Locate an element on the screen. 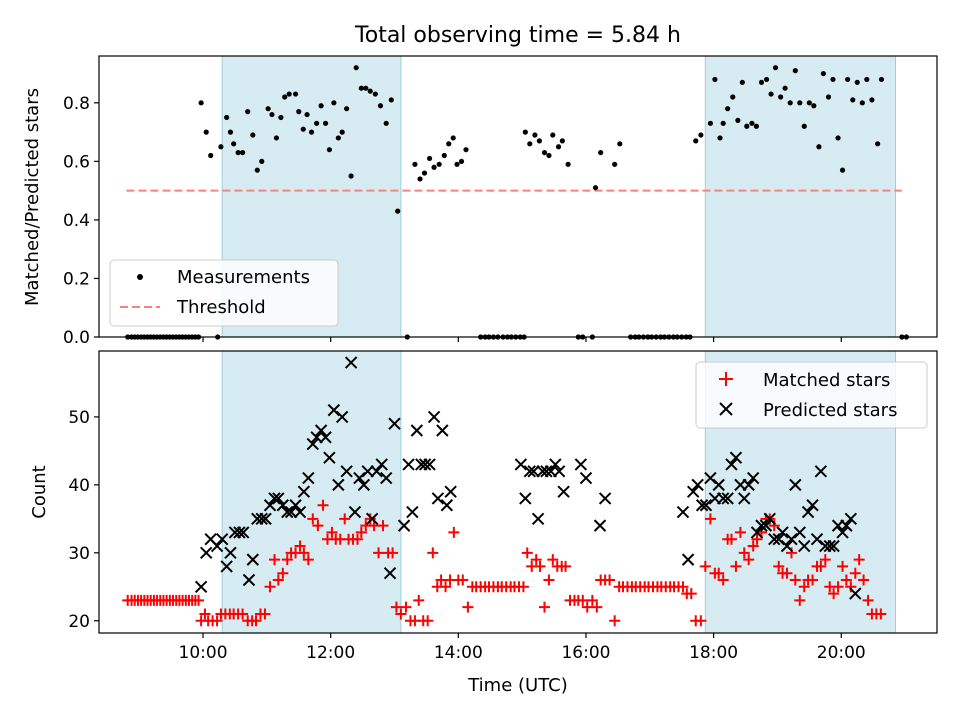 This screenshot has width=960, height=720. legend-measurements-marker is located at coordinates (140, 277).